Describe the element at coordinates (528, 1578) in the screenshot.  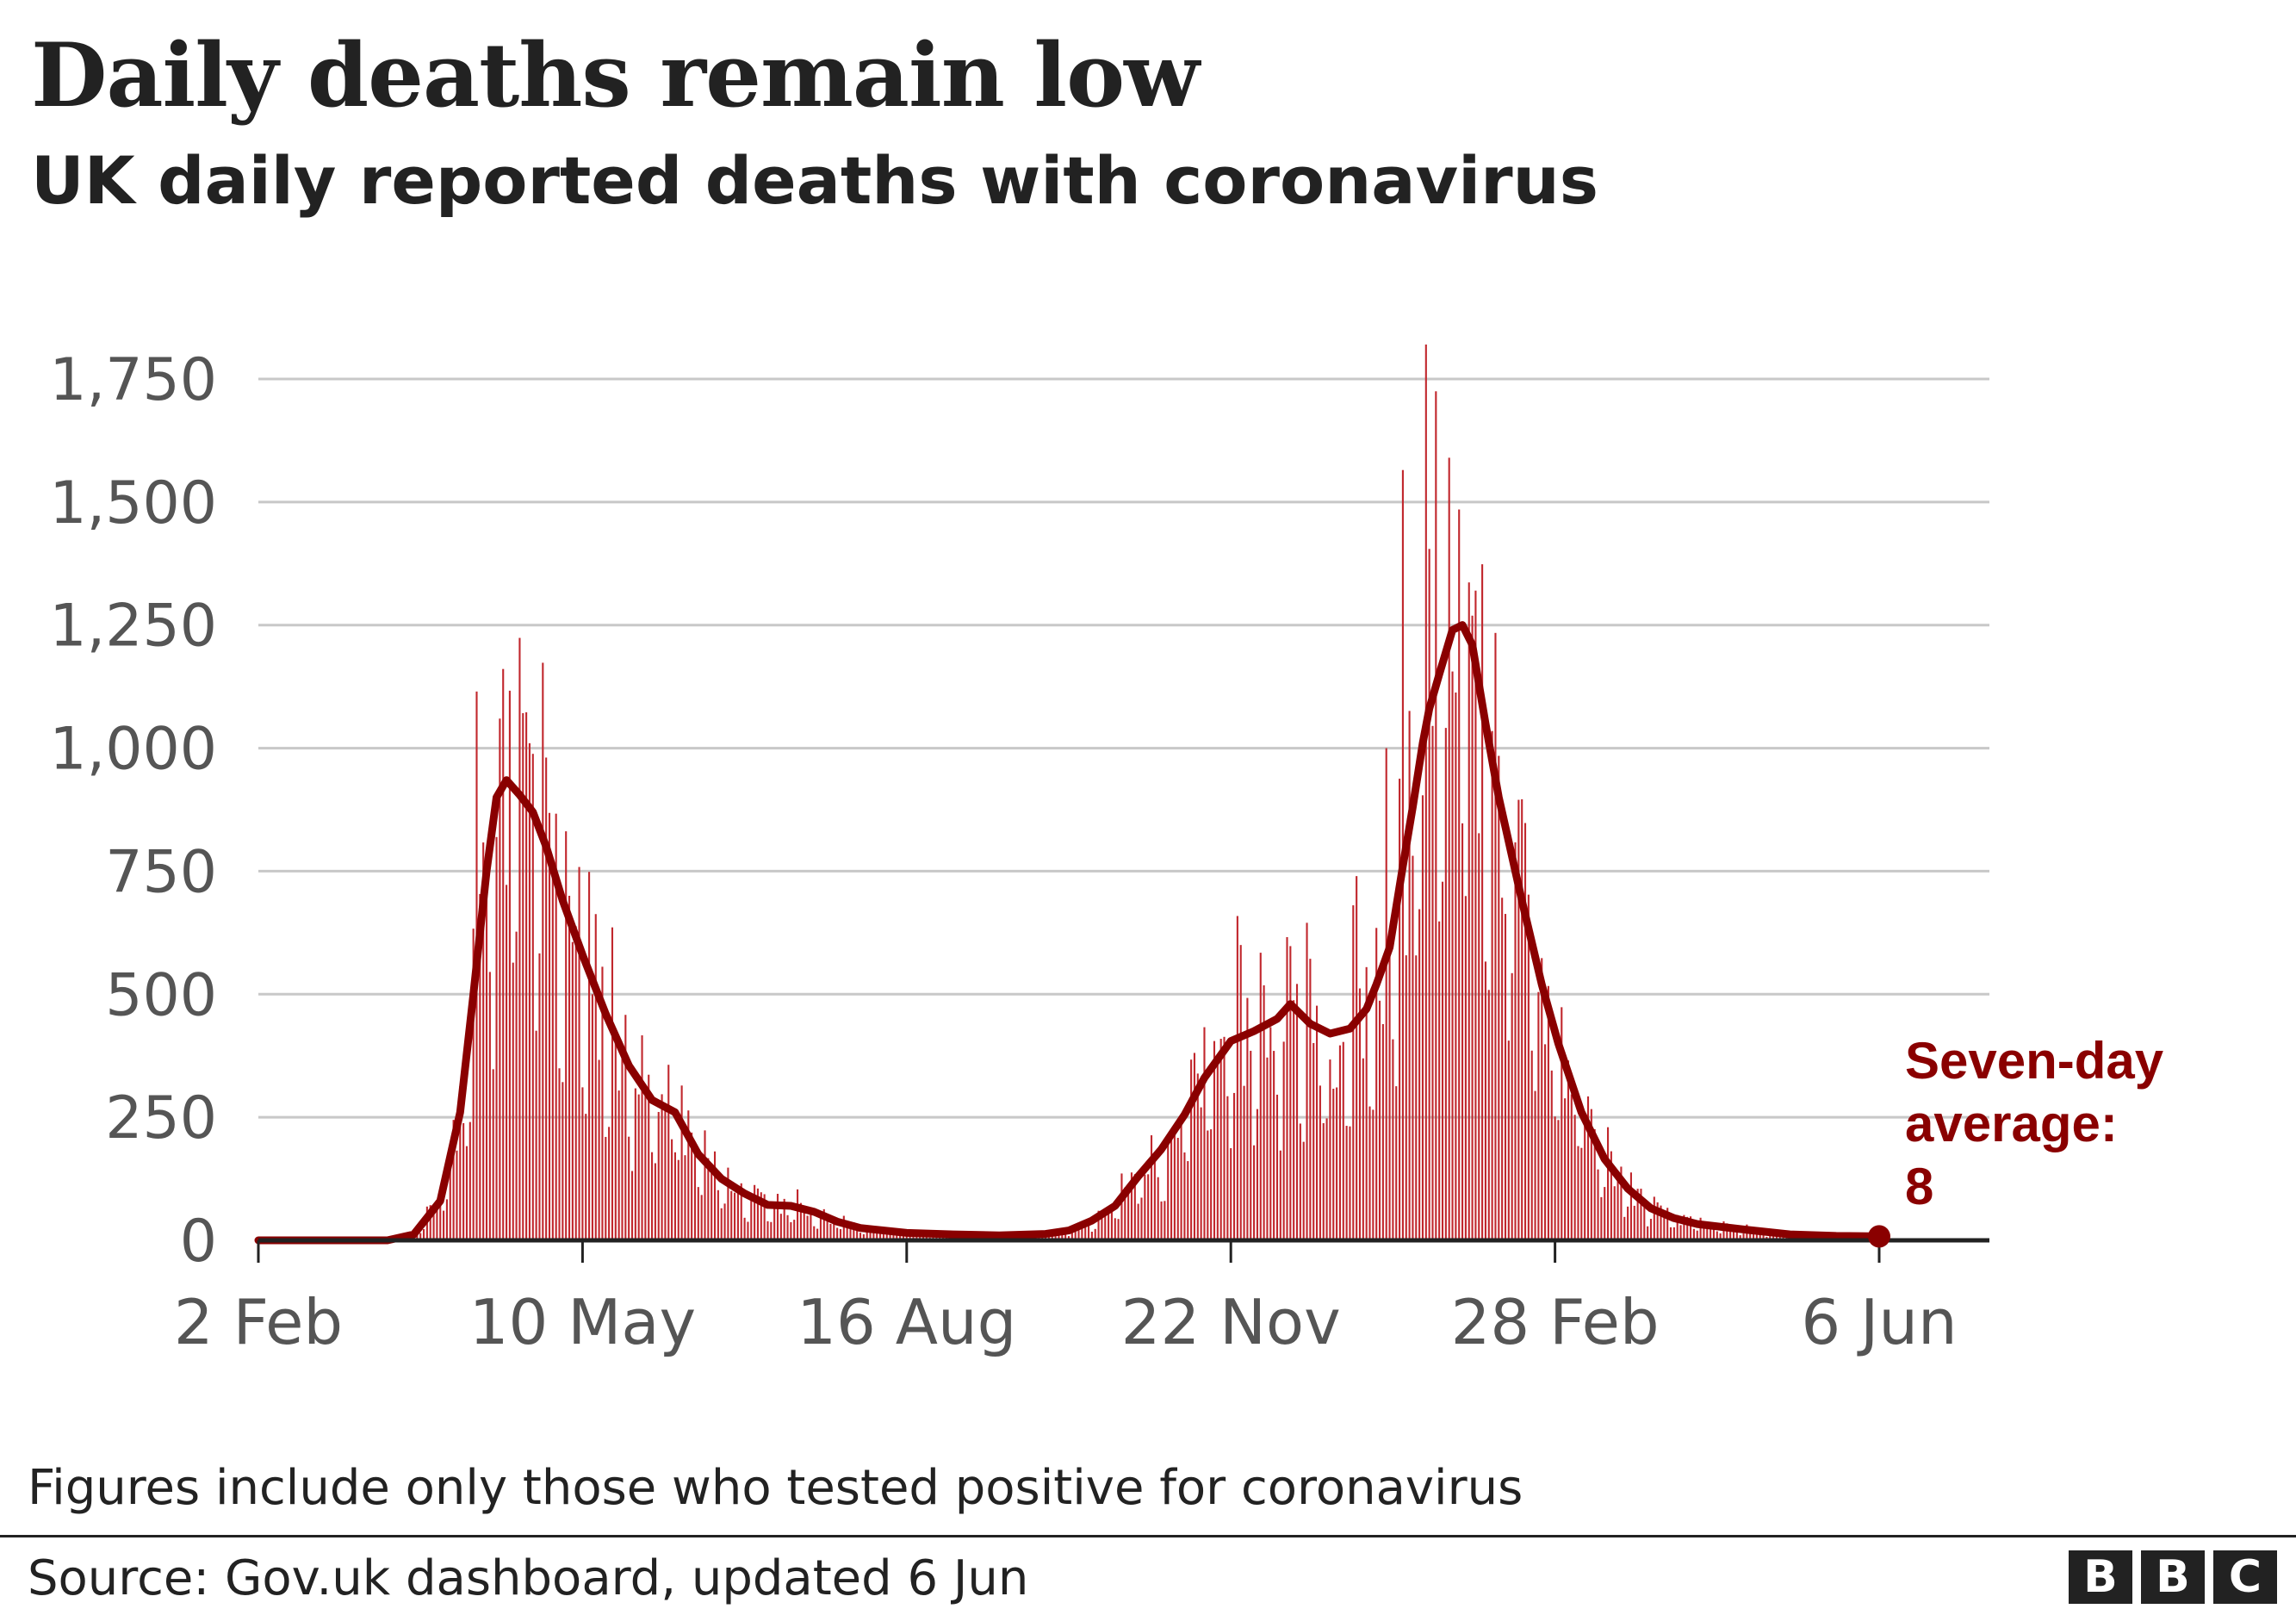
I see `source-line: Source: Gov.uk dashboard, updated 6 Jun` at that location.